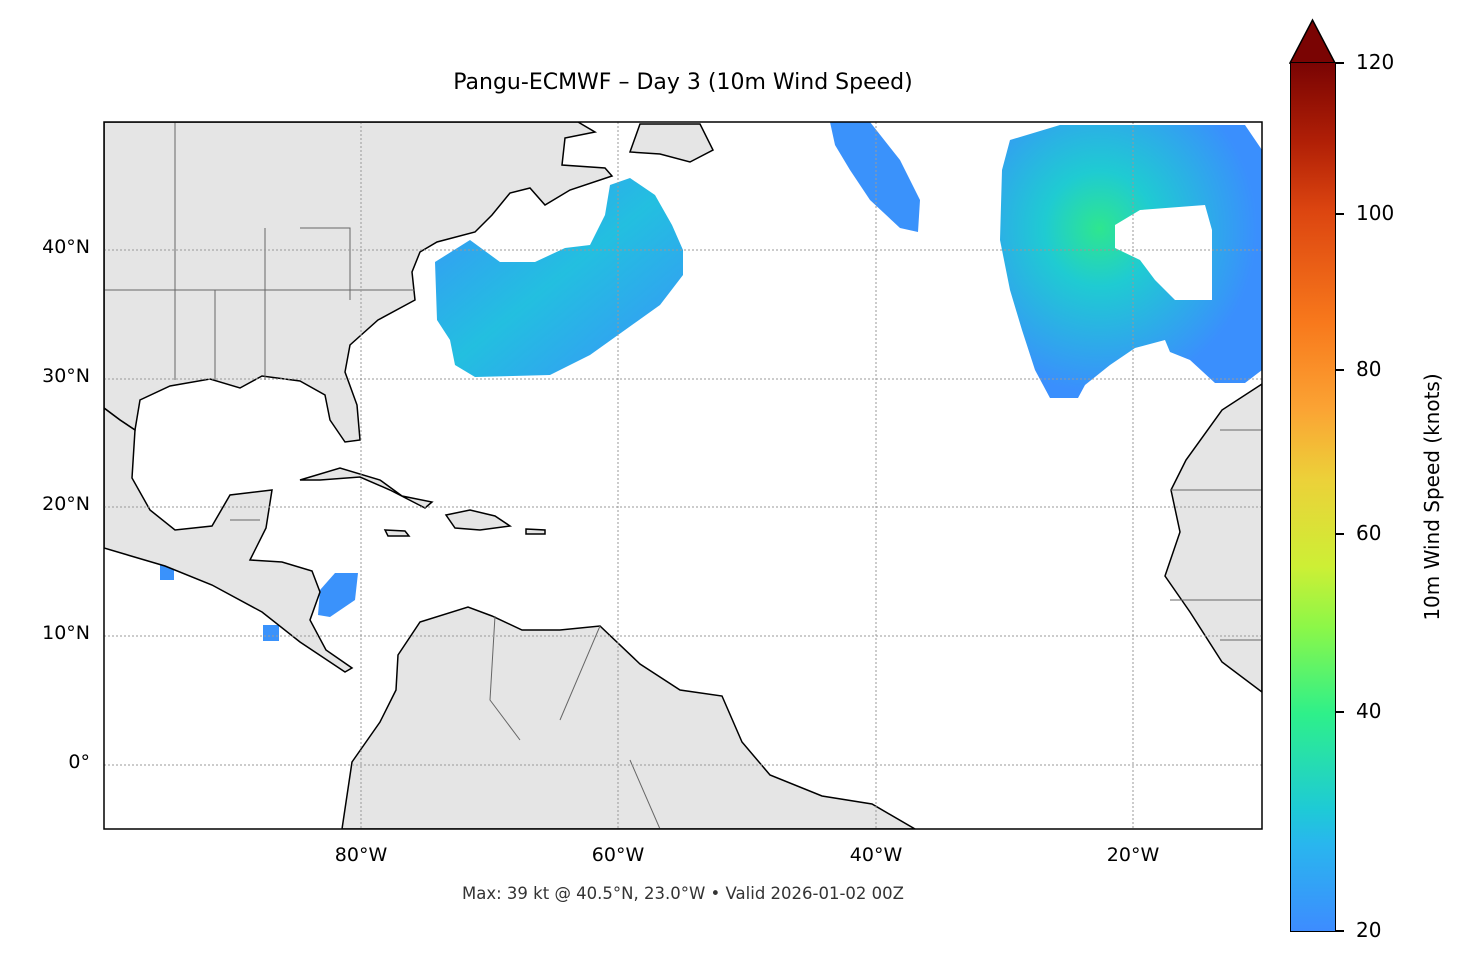 This screenshot has width=1466, height=969. What do you see at coordinates (1369, 369) in the screenshot?
I see `colorbar-tick-label: 80` at bounding box center [1369, 369].